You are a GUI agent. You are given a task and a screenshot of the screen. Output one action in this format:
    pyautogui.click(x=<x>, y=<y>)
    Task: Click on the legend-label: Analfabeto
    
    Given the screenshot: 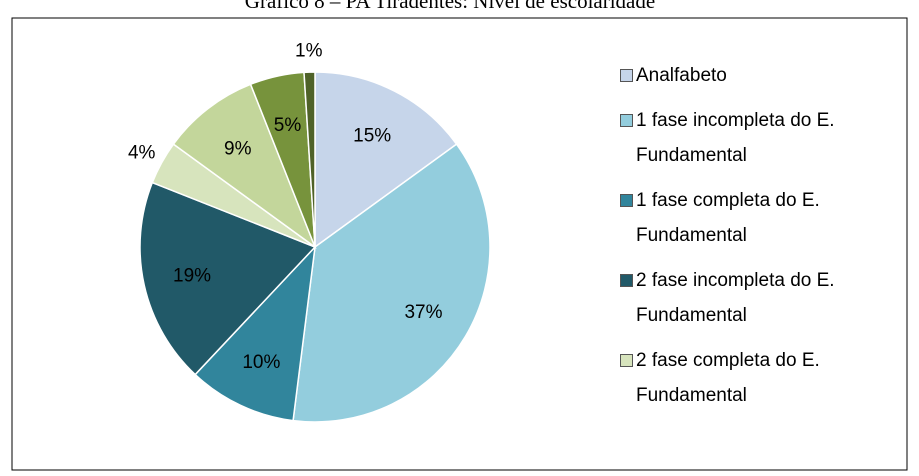 What is the action you would take?
    pyautogui.click(x=681, y=75)
    